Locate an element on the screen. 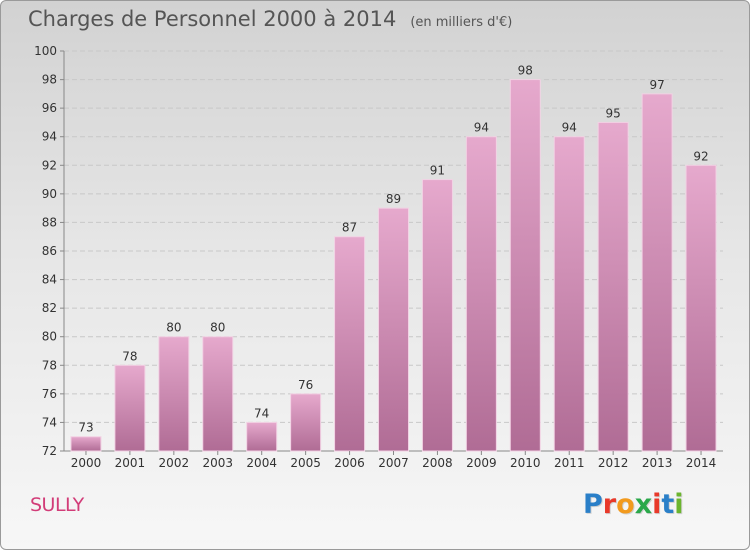 The height and width of the screenshot is (550, 750). x-tick-label: 2013 is located at coordinates (657, 463).